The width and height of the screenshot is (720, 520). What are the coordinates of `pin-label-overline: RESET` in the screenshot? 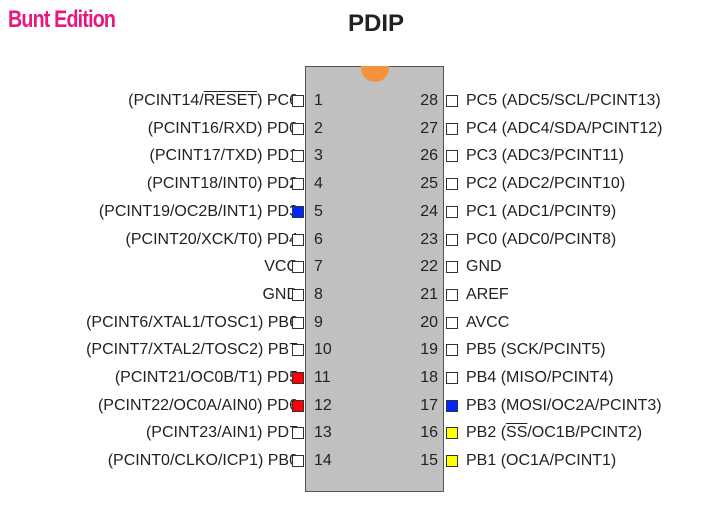 It's located at (230, 100).